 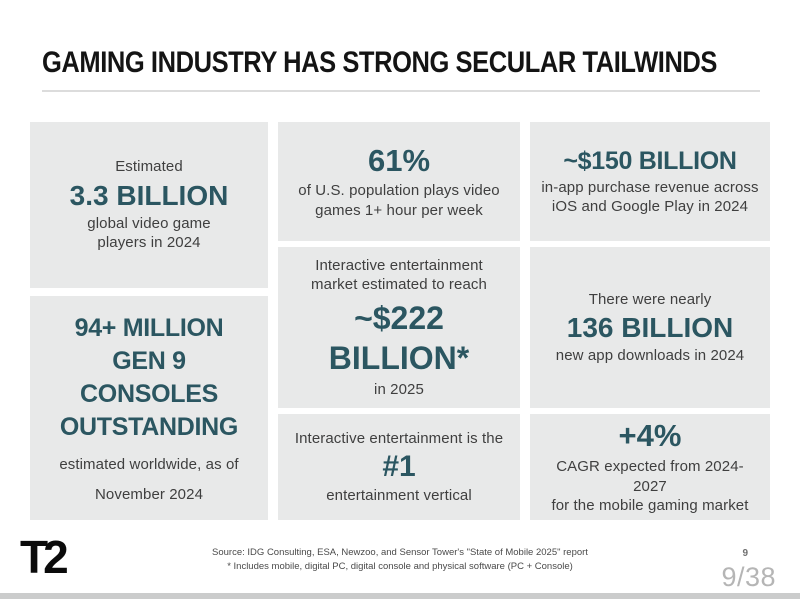 What do you see at coordinates (399, 389) in the screenshot?
I see `stat-caption: in 2025` at bounding box center [399, 389].